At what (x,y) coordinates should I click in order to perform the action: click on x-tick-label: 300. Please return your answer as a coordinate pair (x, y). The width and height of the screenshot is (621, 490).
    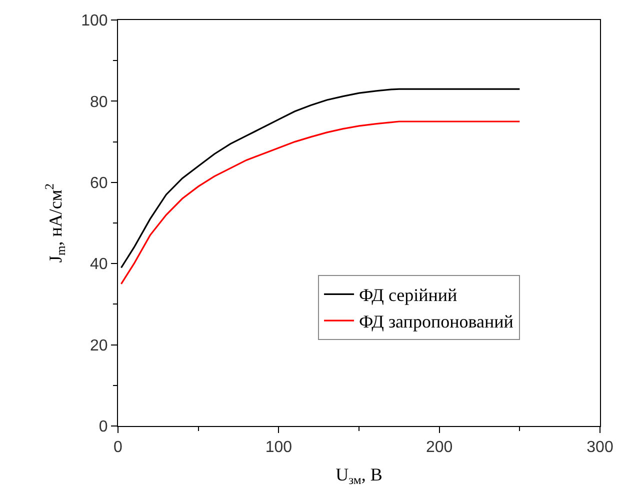
    Looking at the image, I should click on (600, 447).